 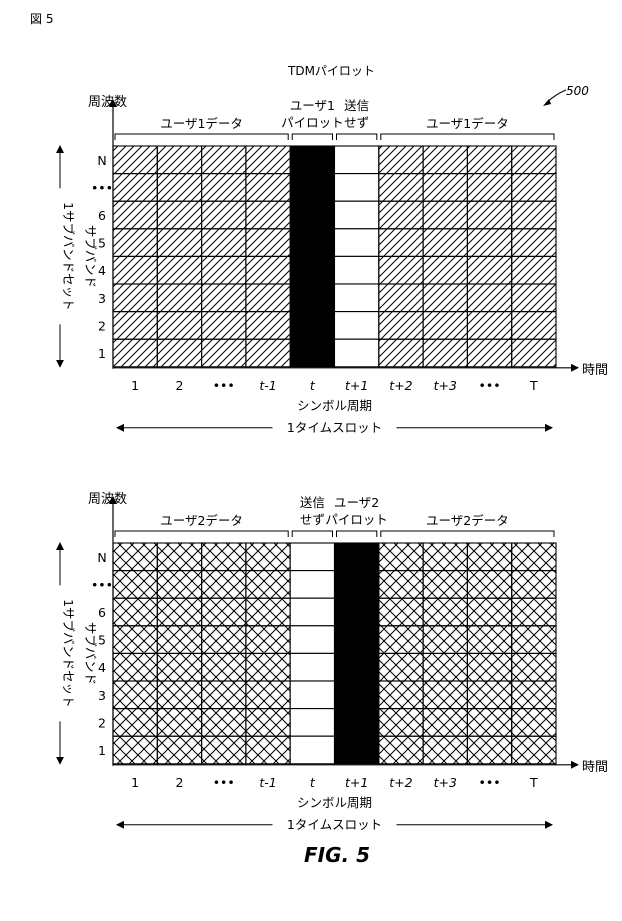 I want to click on subband-vertical-label: サブバンド, so click(x=90, y=256).